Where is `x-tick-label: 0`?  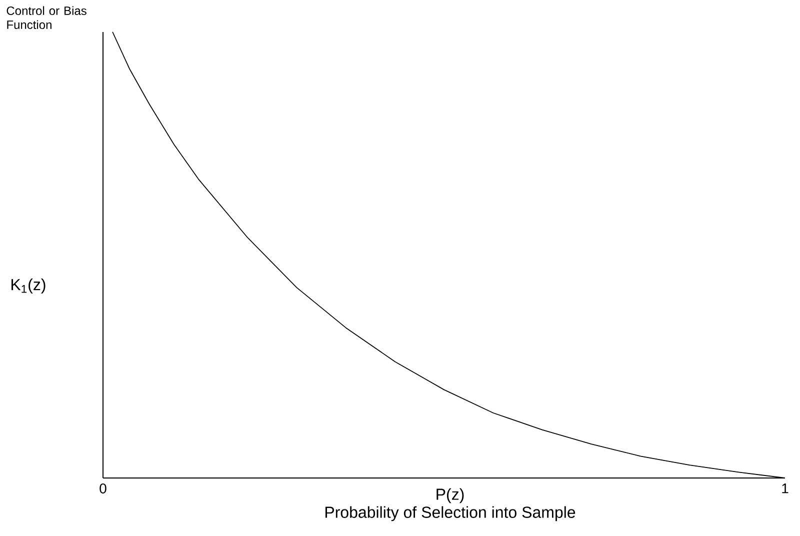 x-tick-label: 0 is located at coordinates (103, 489).